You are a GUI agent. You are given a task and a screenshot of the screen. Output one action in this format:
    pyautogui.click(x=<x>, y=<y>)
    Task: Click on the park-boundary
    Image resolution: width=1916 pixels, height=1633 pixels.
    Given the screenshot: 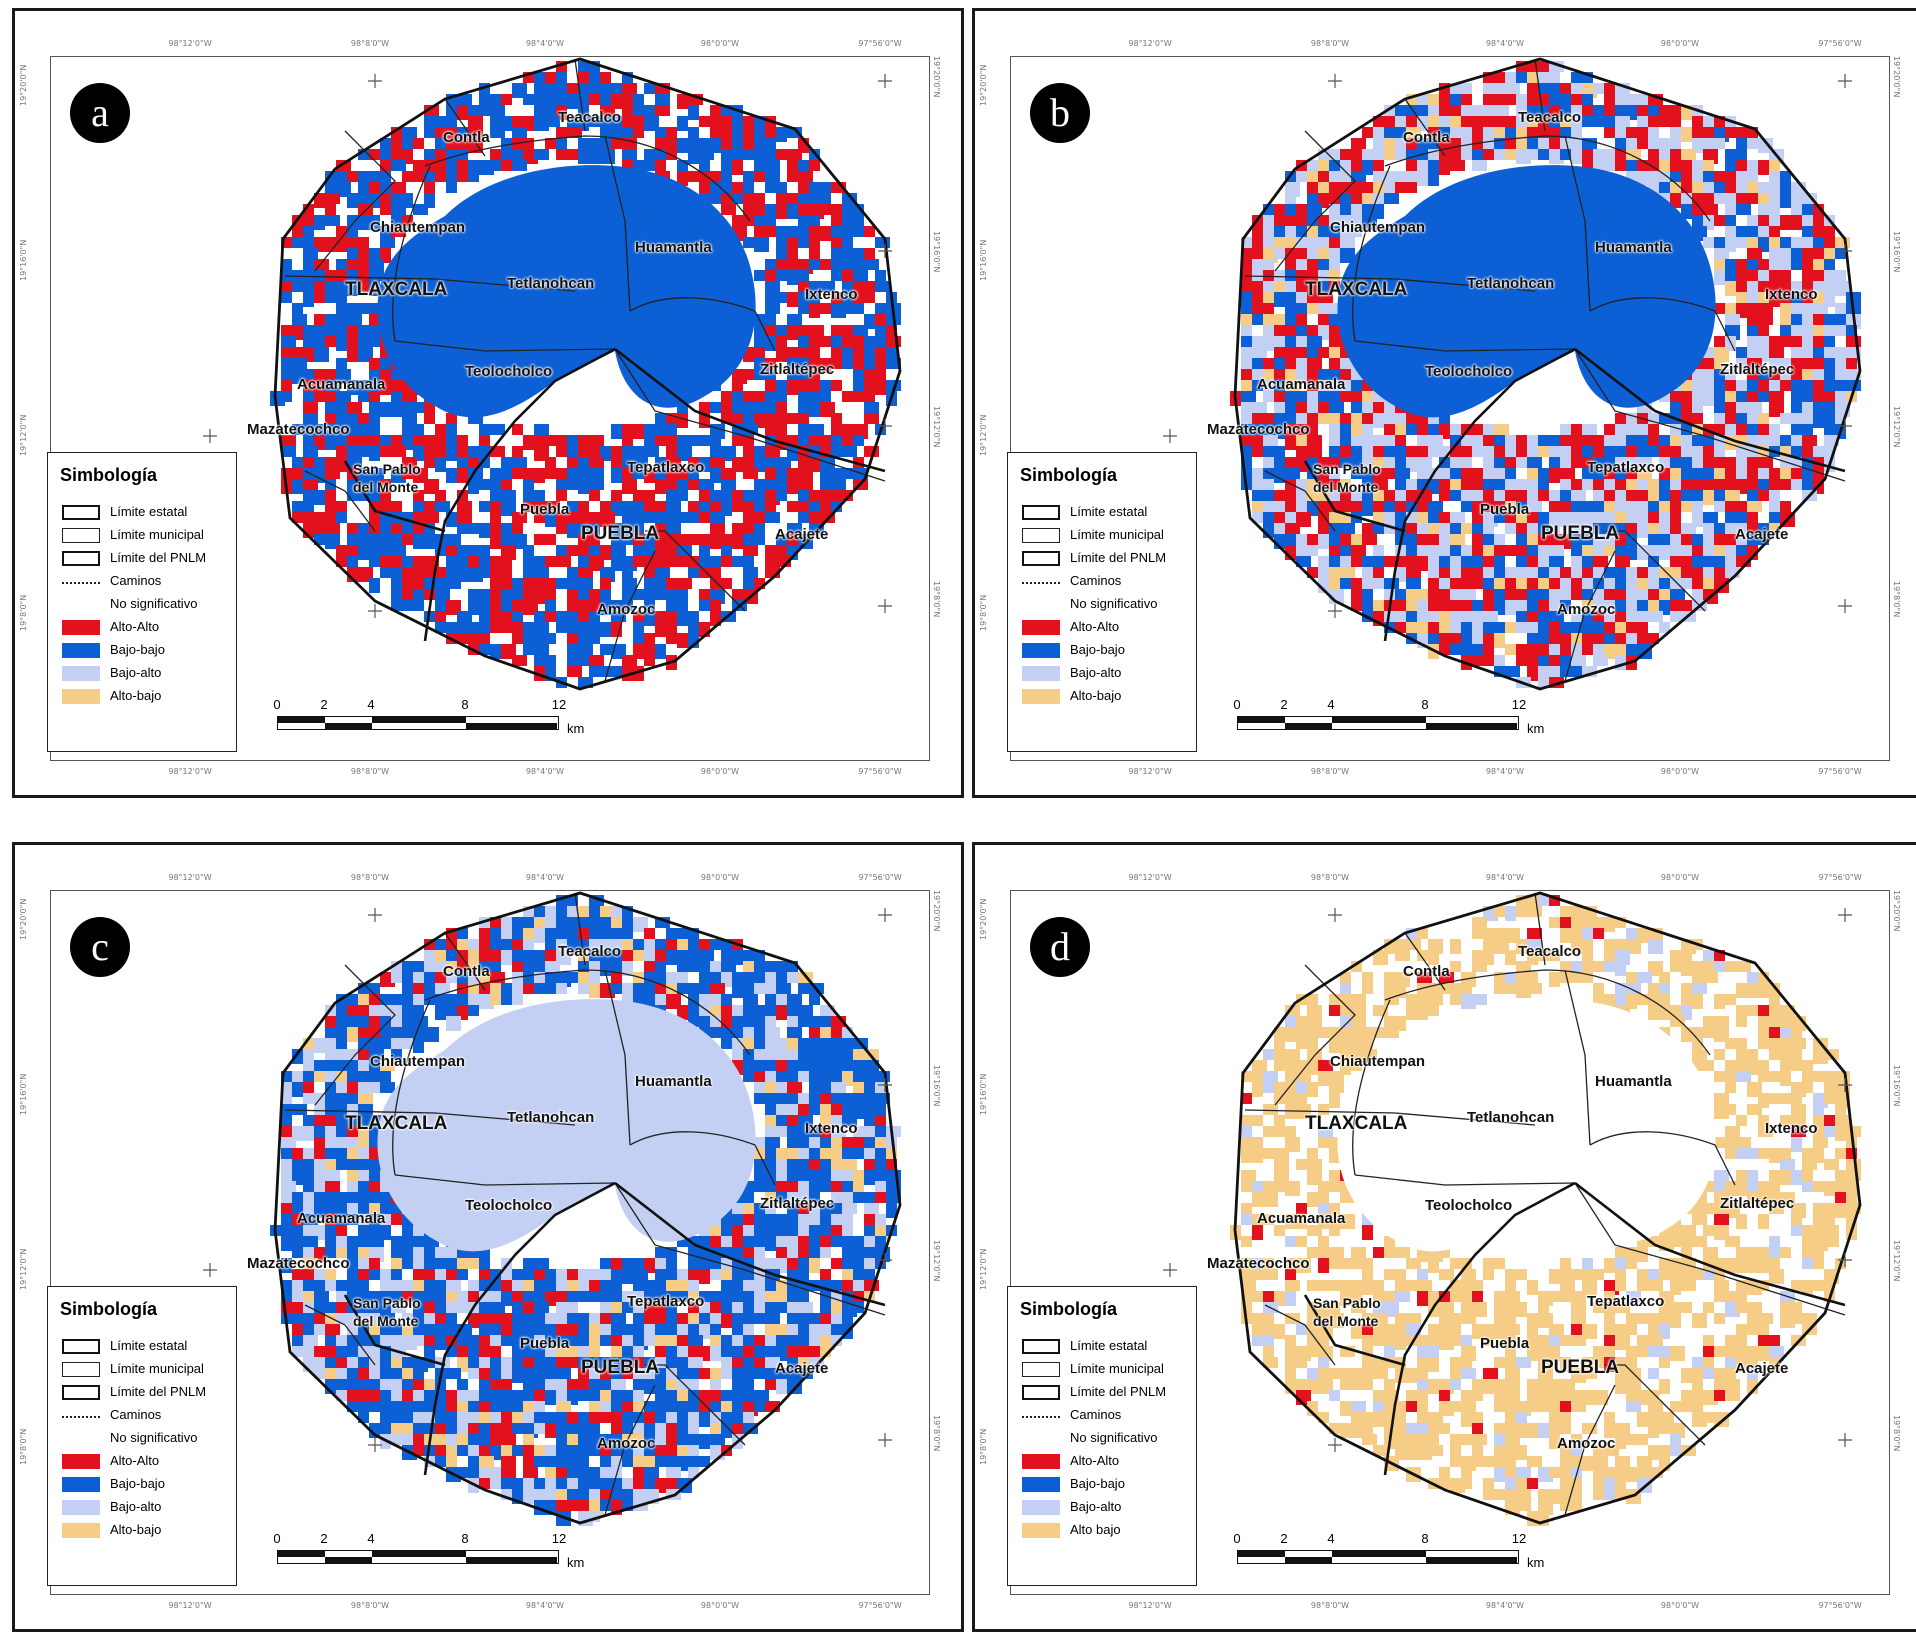 What is the action you would take?
    pyautogui.click(x=1547, y=374)
    